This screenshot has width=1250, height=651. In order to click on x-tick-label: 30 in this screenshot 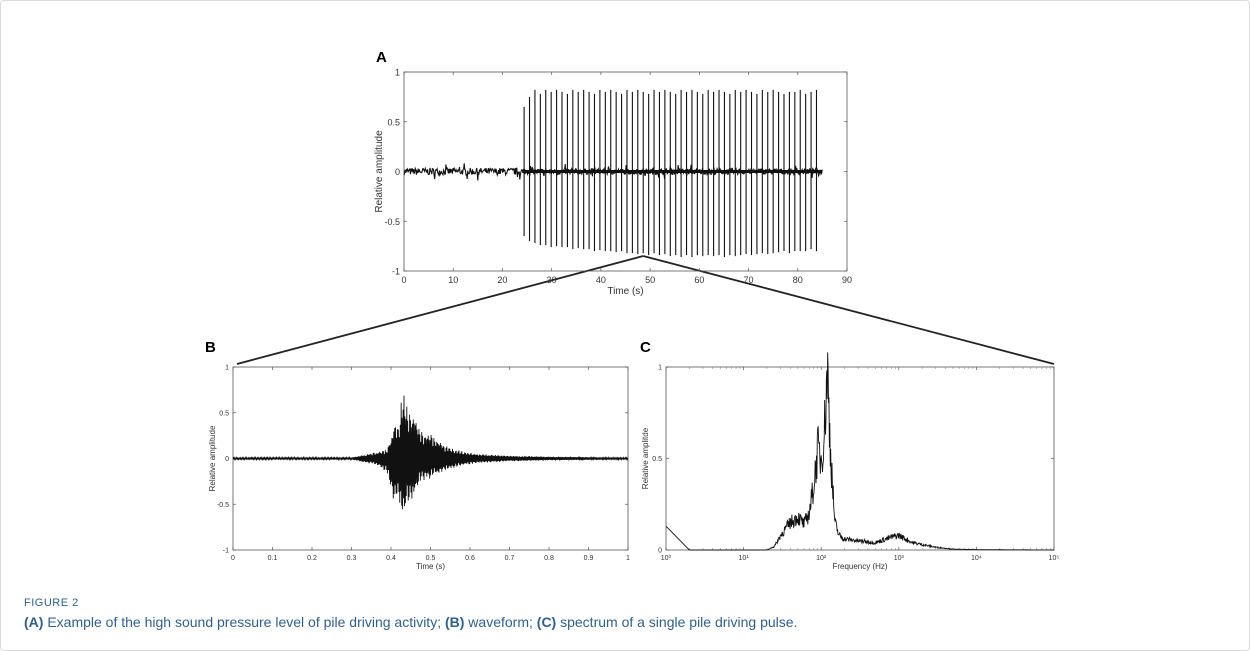, I will do `click(552, 280)`.